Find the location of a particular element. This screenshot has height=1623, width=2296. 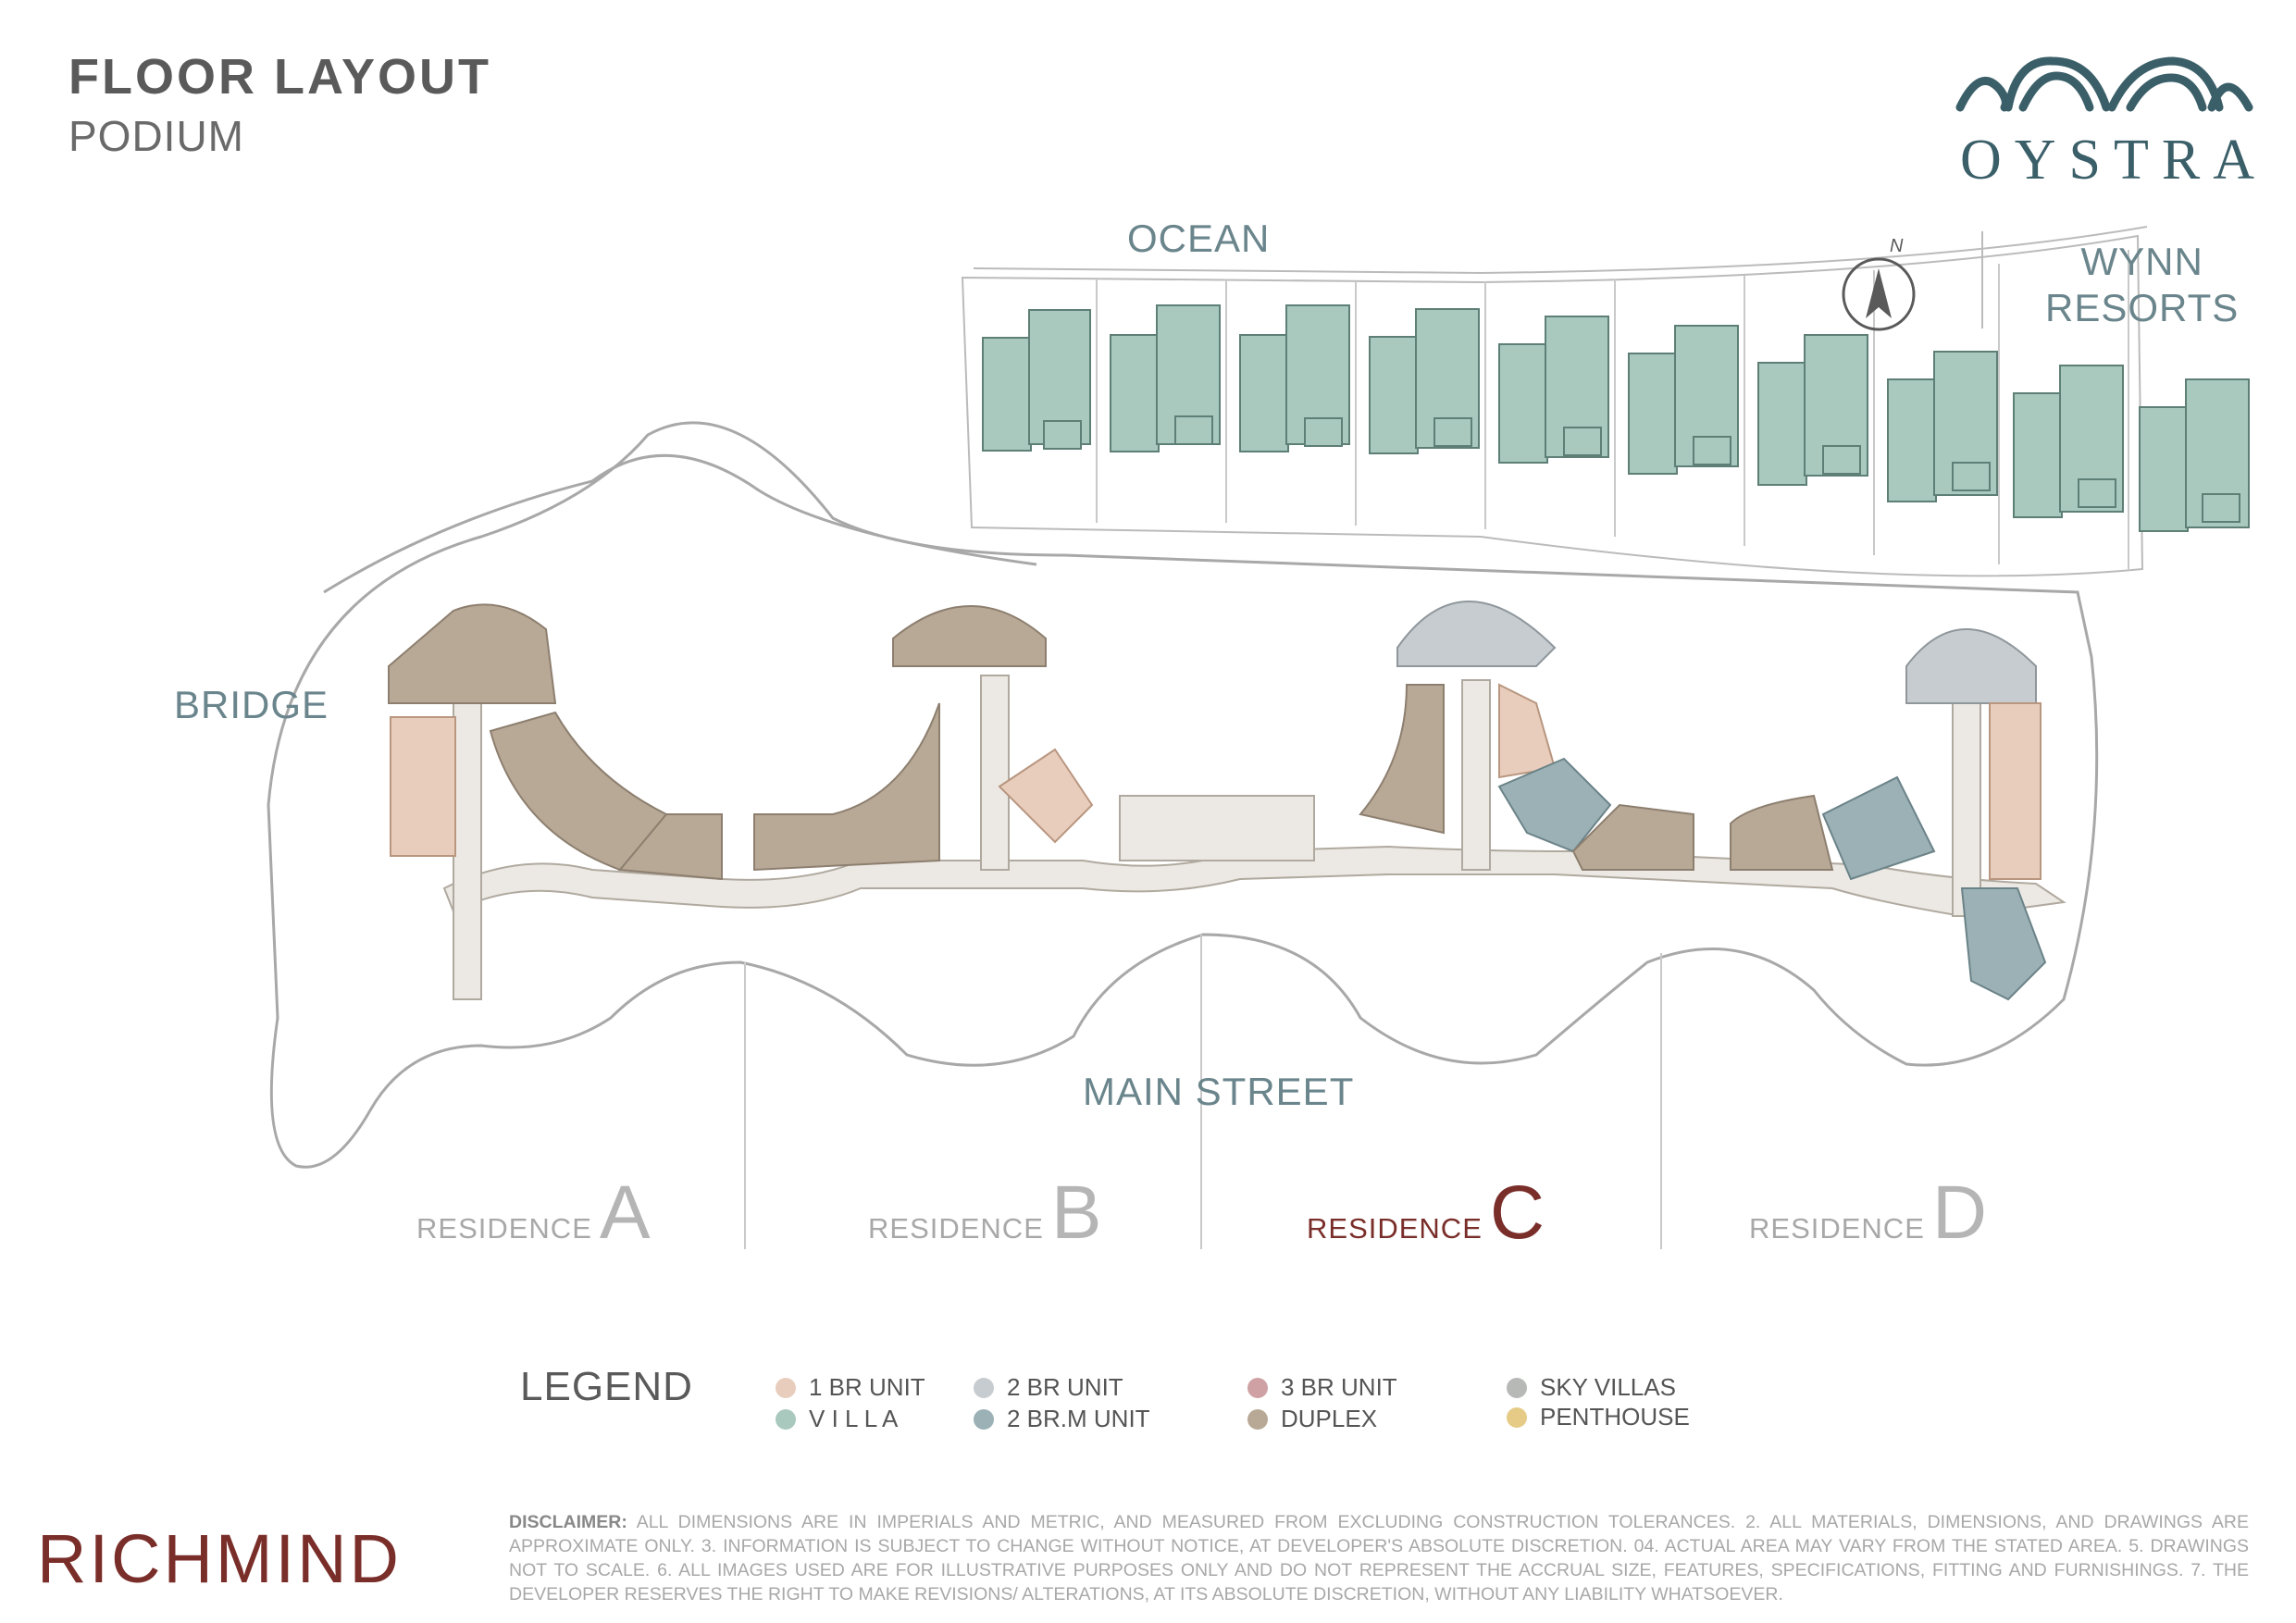

legend-label-1br: 1 BR UNIT is located at coordinates (867, 1387).